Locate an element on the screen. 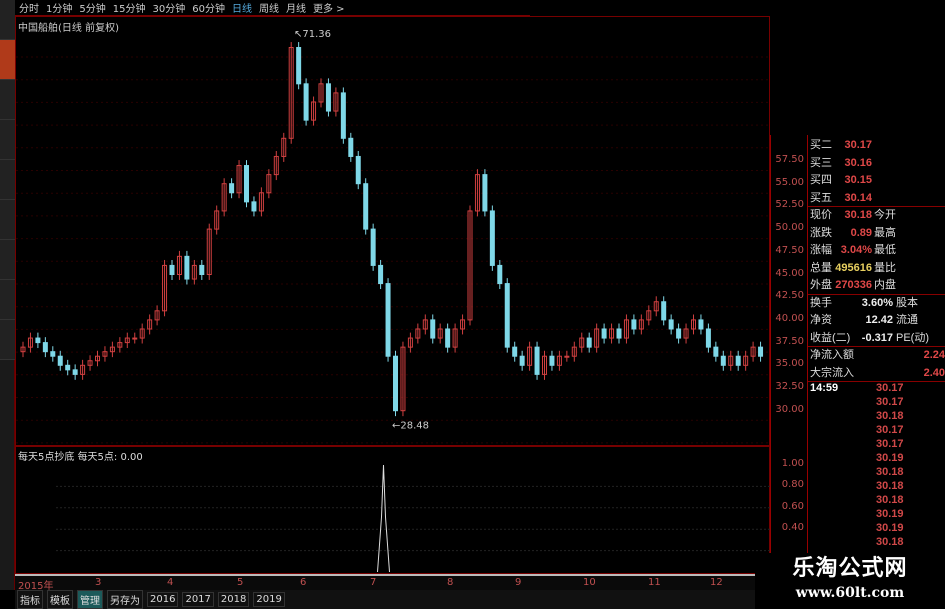 The height and width of the screenshot is (609, 945). sidebar-tab-active is located at coordinates (7, 60).